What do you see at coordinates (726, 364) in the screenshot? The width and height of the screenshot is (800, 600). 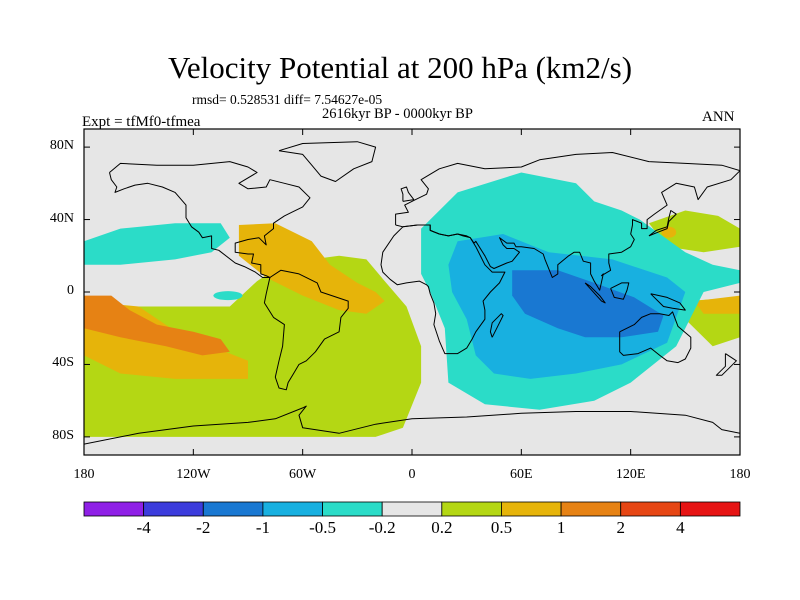 I see `coastline-new-zealand` at bounding box center [726, 364].